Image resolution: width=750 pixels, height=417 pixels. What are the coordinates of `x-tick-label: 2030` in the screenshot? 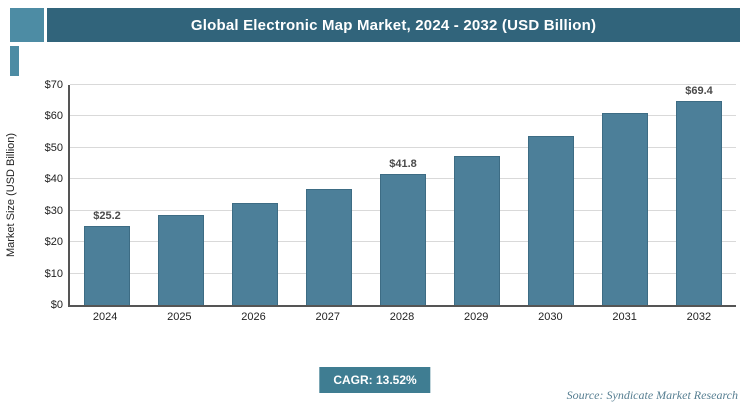 It's located at (550, 317).